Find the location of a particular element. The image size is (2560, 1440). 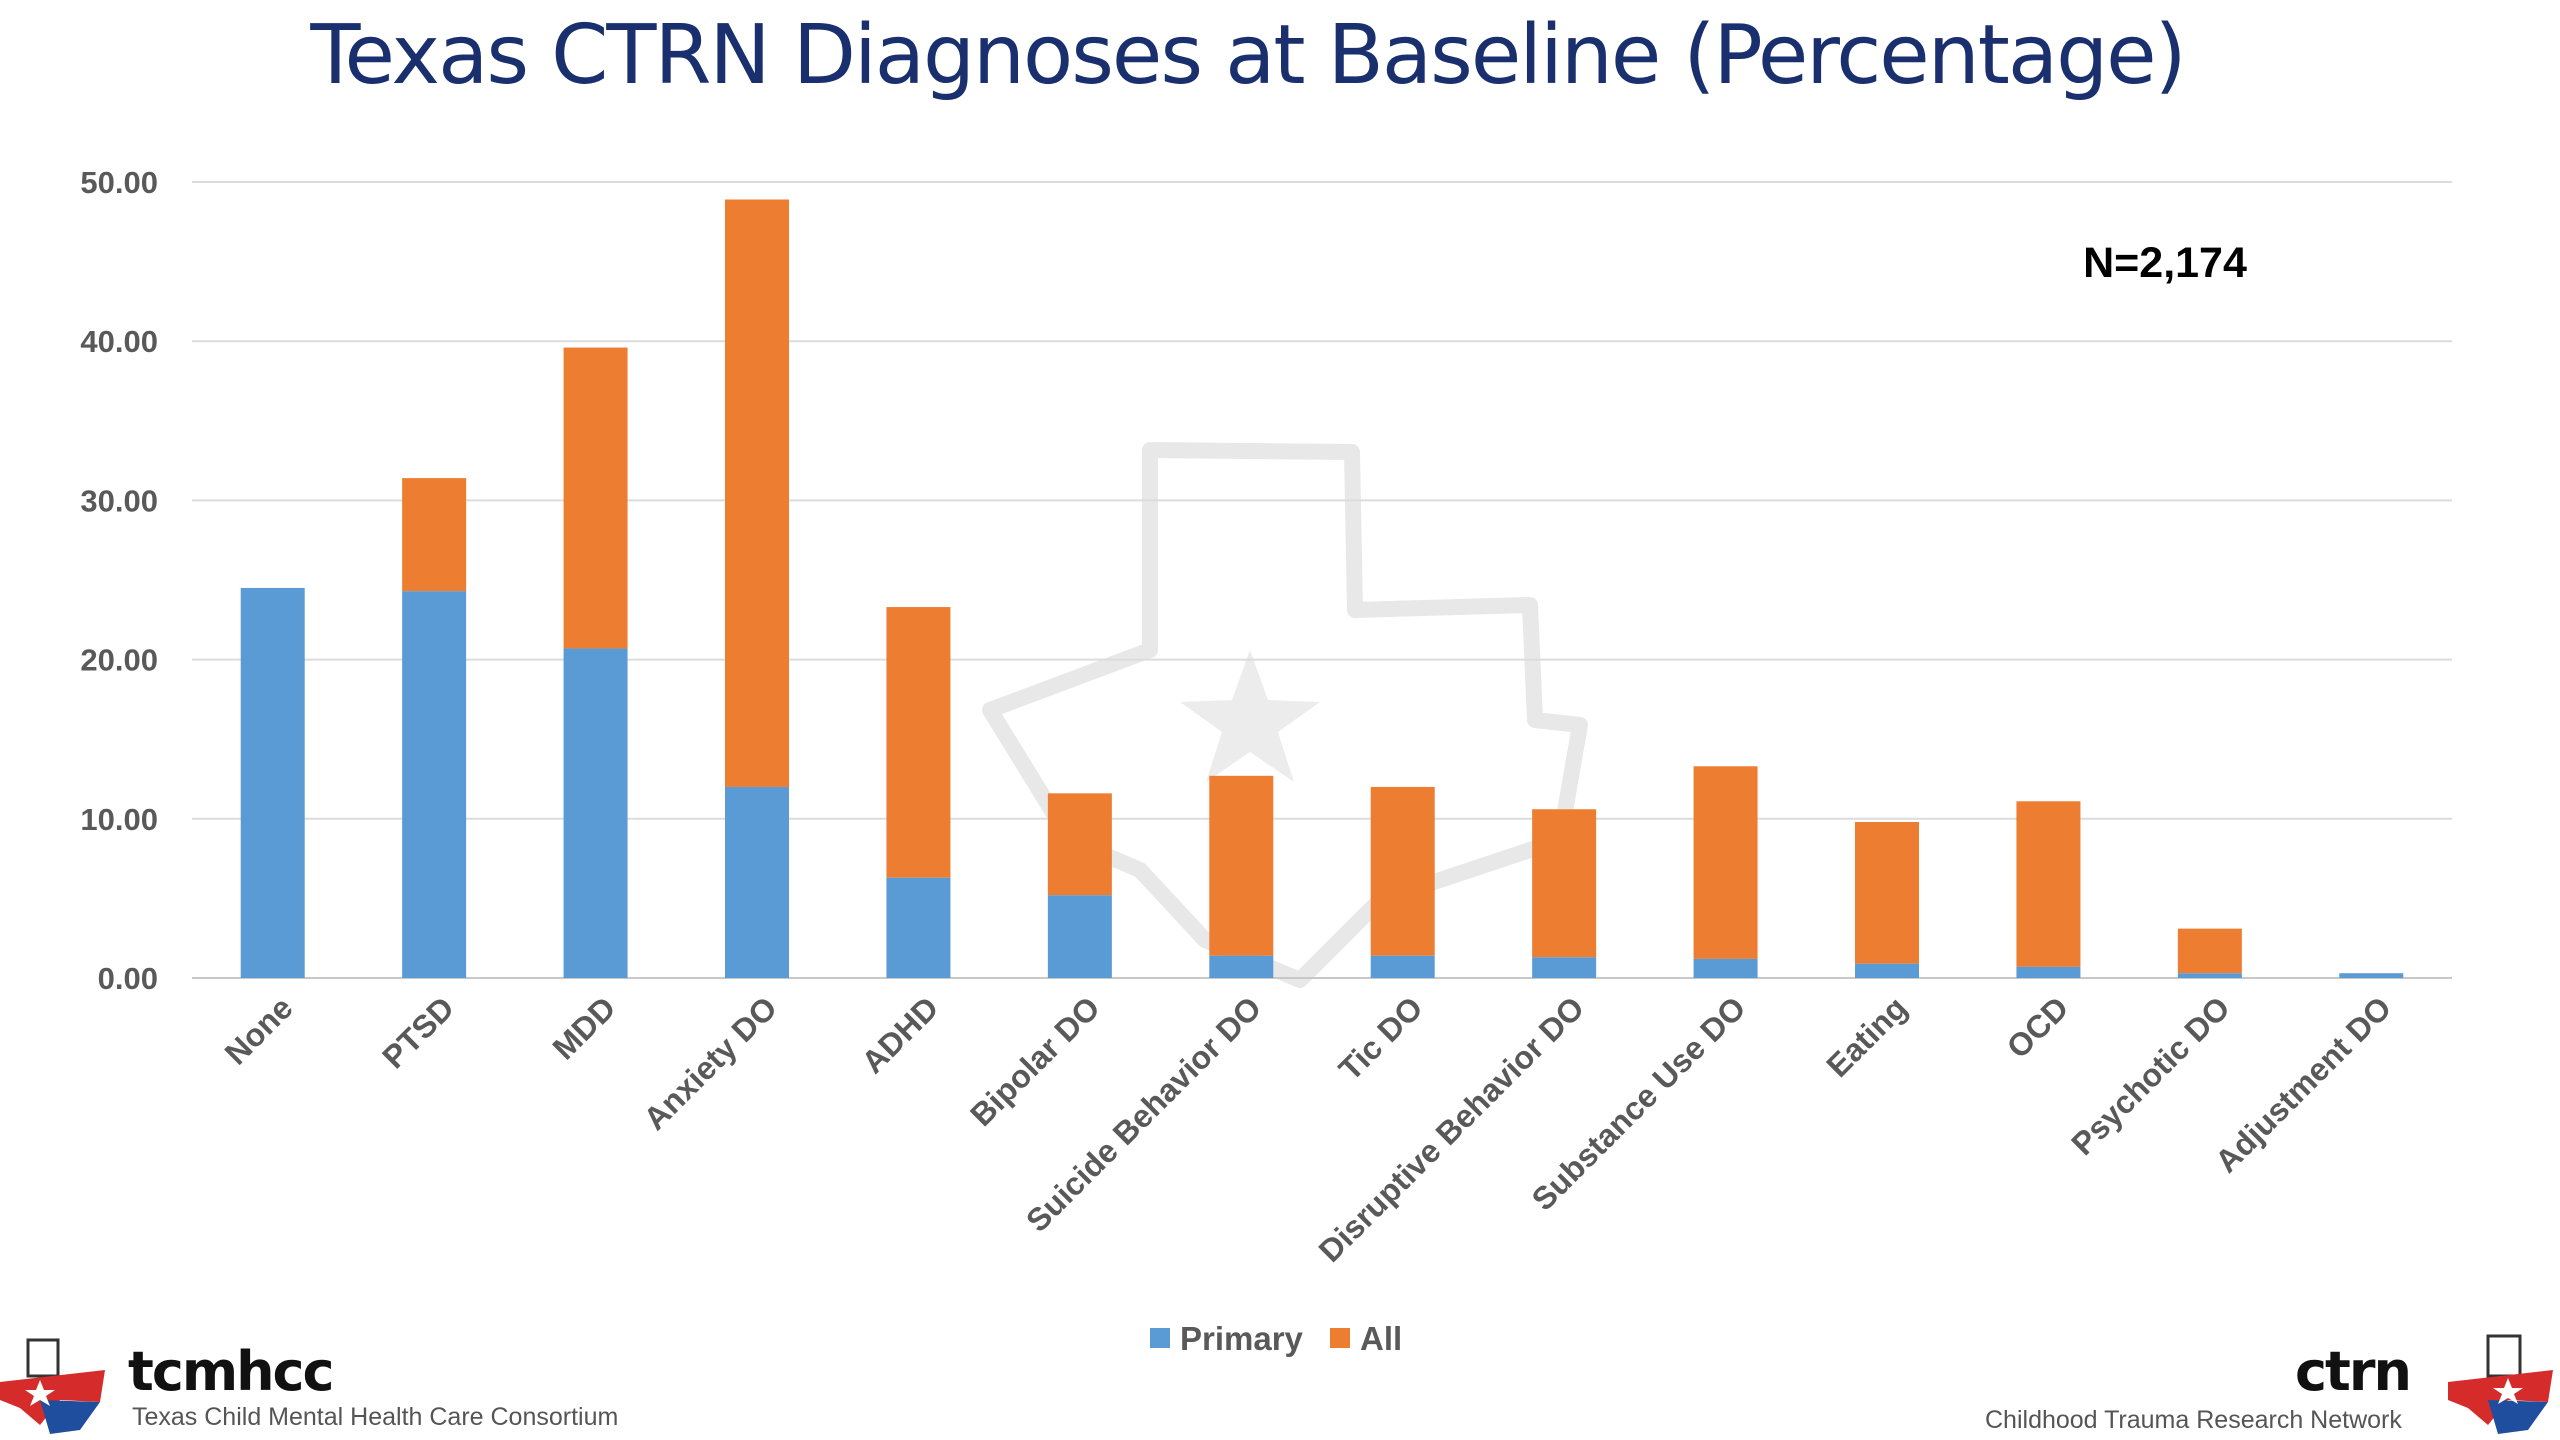

x-tick-label: None is located at coordinates (259, 1030).